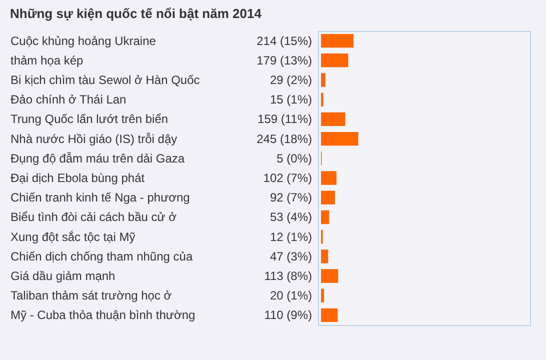  I want to click on y-tick-label: Biểu tình đòi cải cách bầu cử ở, so click(93, 217).